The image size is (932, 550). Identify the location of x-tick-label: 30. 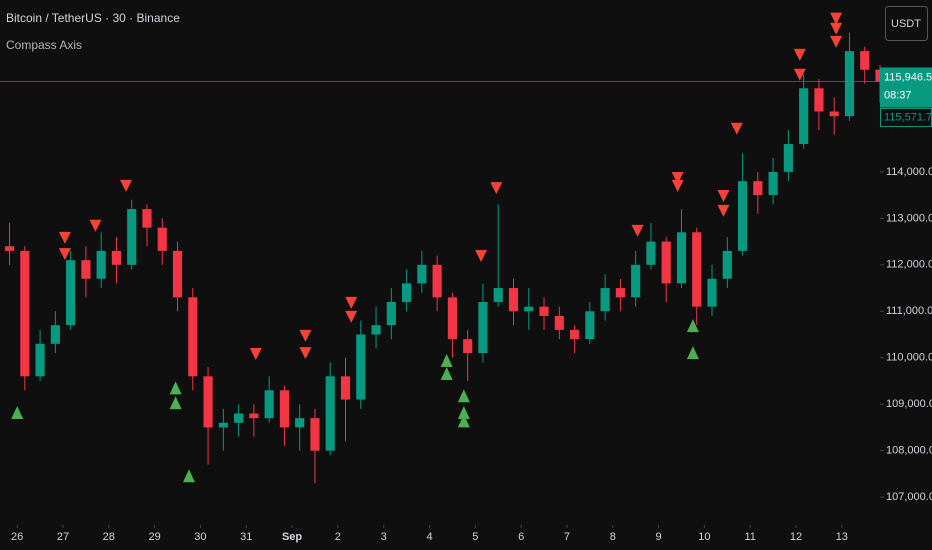
(200, 537).